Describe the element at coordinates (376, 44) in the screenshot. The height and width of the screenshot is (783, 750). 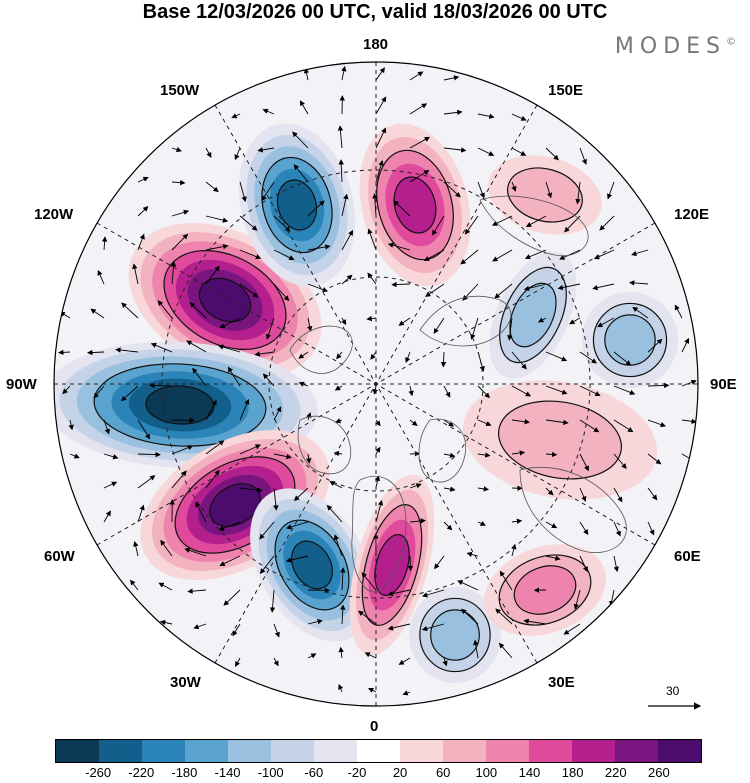
I see `lon-label-180: 180` at that location.